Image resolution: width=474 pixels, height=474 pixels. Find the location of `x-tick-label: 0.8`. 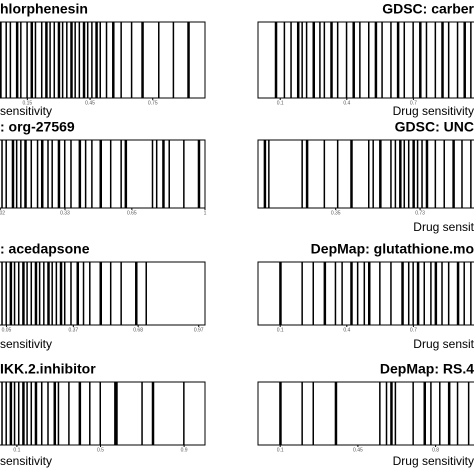

x-tick-label: 0.8 is located at coordinates (435, 450).